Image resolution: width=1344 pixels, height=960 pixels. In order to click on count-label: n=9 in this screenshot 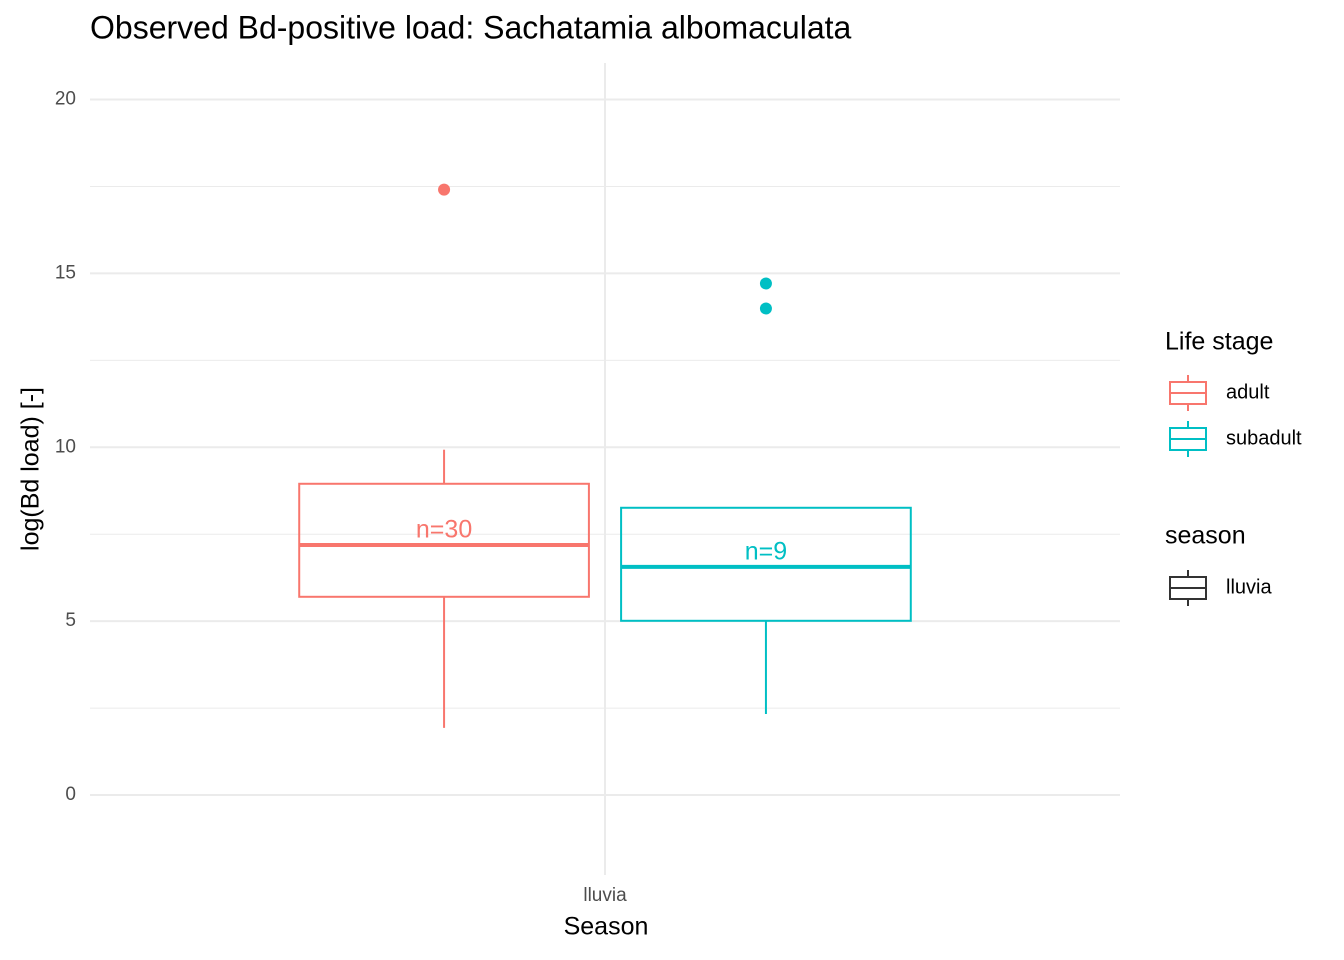, I will do `click(766, 552)`.